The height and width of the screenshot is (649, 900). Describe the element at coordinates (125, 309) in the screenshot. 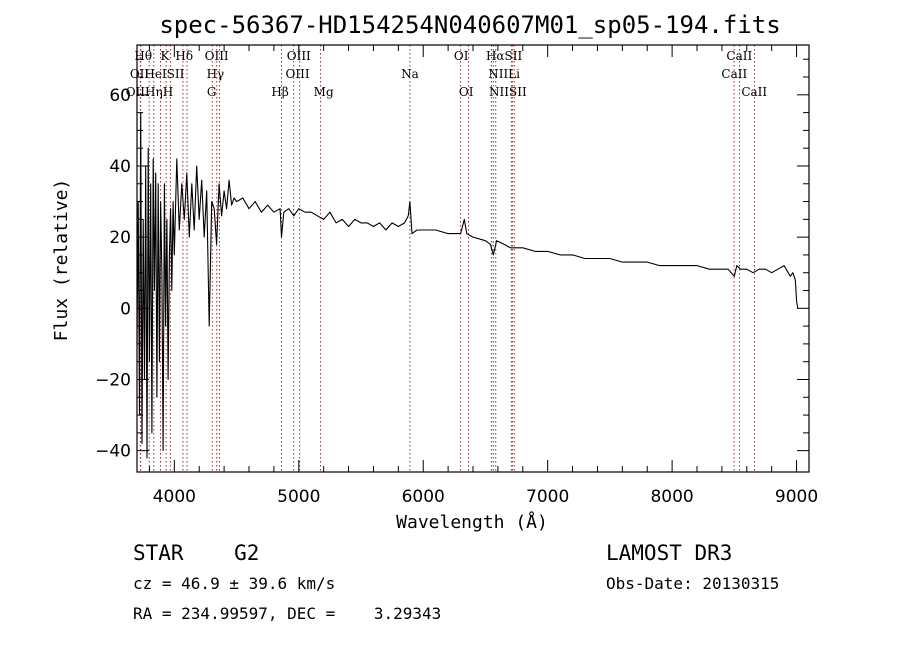

I see `y-tick-label: 0` at that location.